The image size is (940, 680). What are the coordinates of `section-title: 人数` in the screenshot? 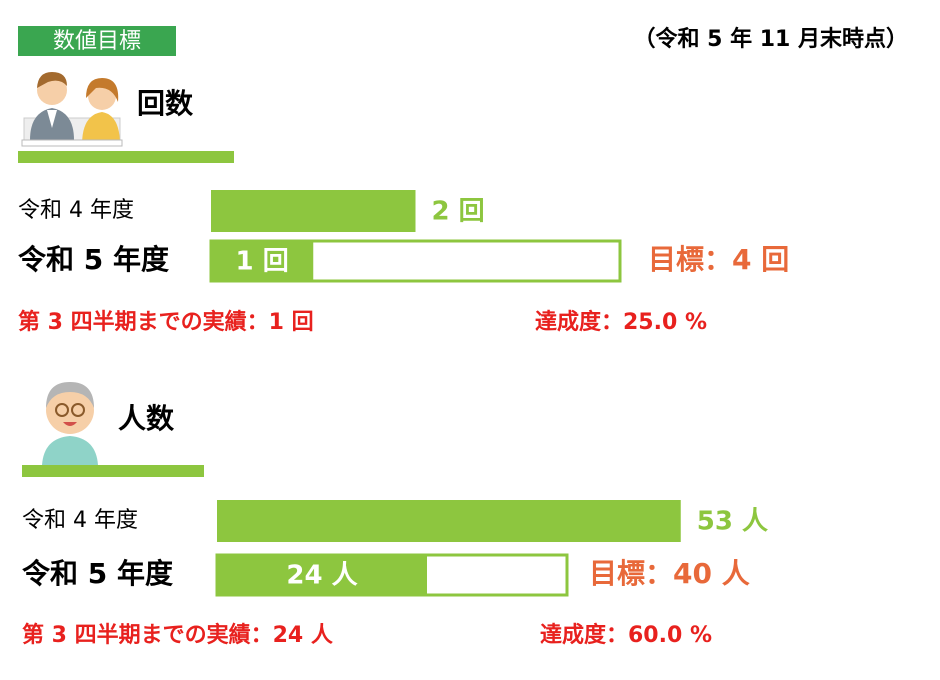 It's located at (146, 418).